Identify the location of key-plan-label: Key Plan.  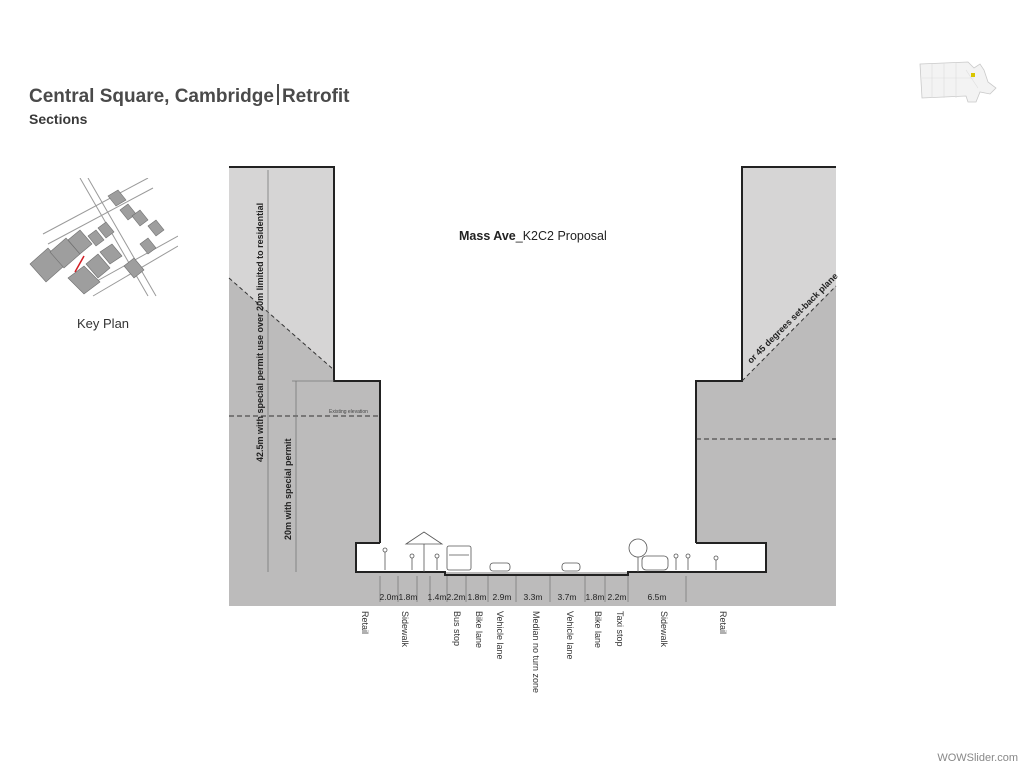
(103, 323).